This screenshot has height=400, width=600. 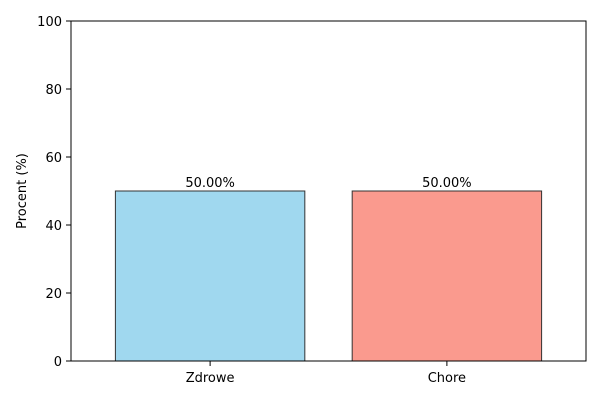 I want to click on x-axis: Zdrowe Chore, so click(x=326, y=373).